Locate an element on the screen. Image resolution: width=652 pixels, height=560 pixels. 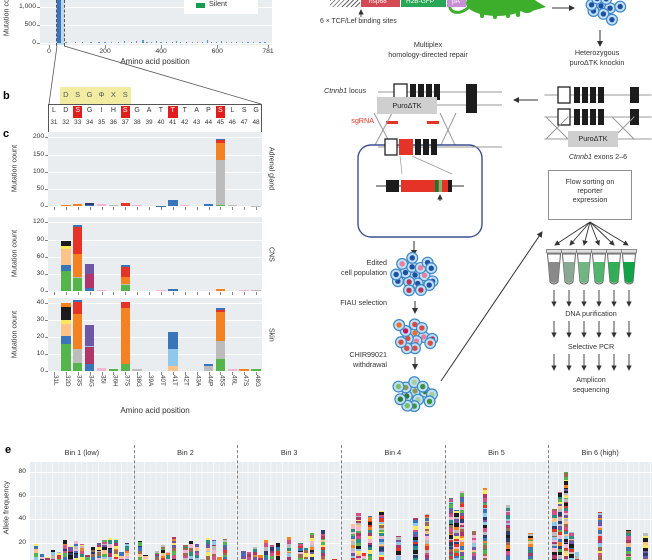
stacked-bar-48G is located at coordinates (256, 370).